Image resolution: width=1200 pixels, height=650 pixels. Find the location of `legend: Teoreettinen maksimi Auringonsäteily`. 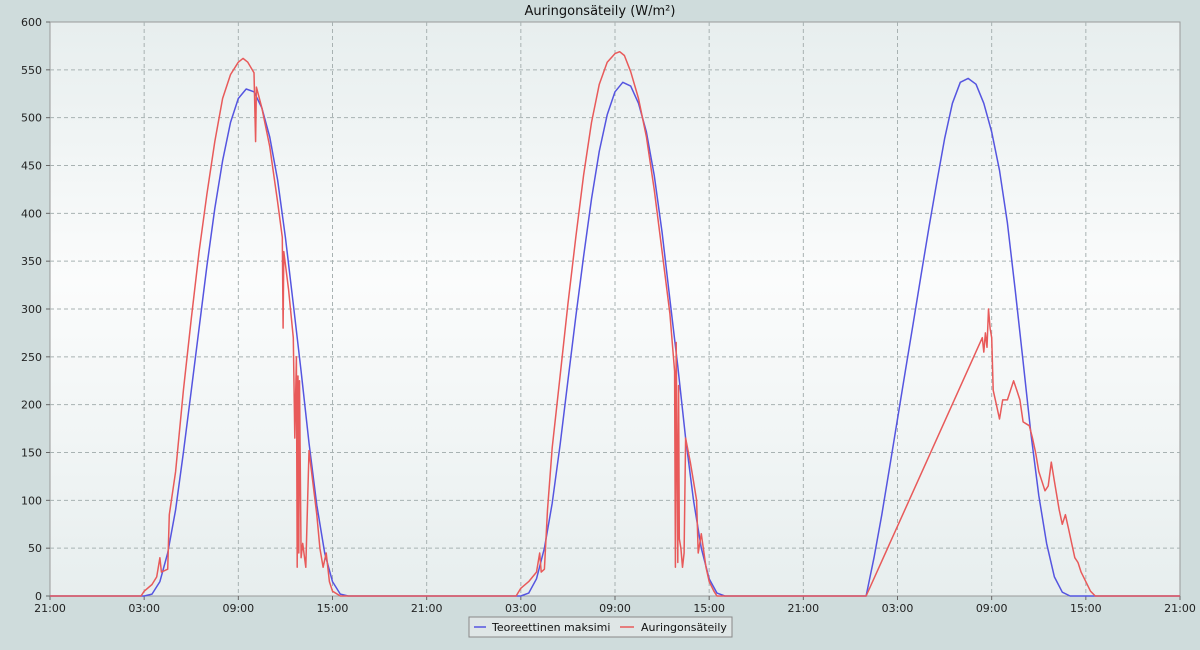

legend: Teoreettinen maksimi Auringonsäteily is located at coordinates (600, 627).